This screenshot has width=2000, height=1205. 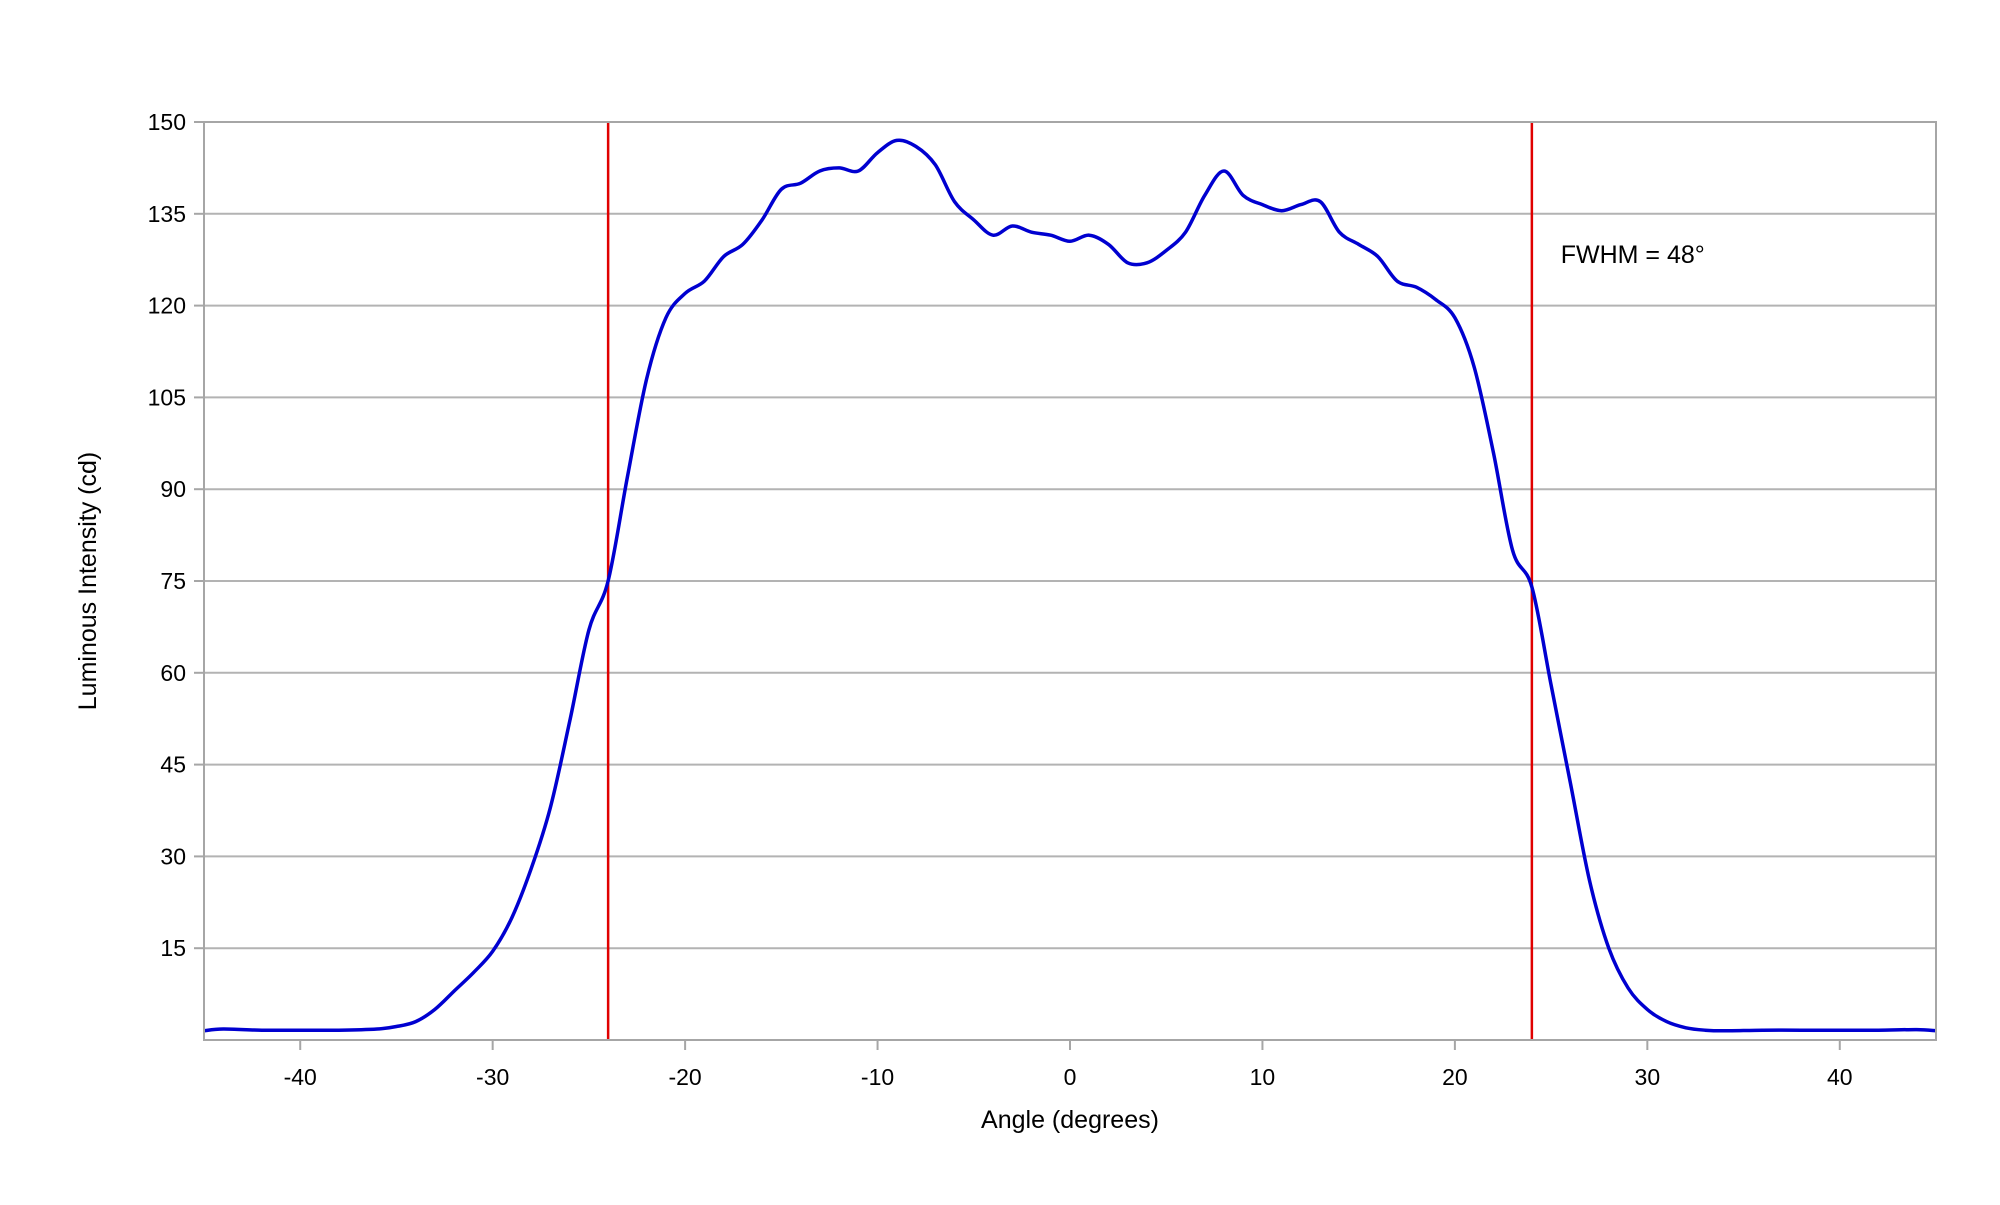 What do you see at coordinates (173, 581) in the screenshot?
I see `y-tick-label: 75` at bounding box center [173, 581].